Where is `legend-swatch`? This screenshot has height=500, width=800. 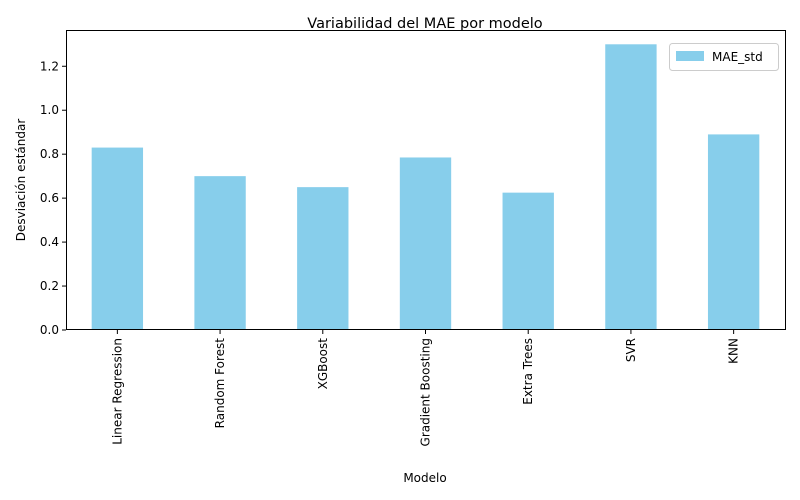 legend-swatch is located at coordinates (690, 56).